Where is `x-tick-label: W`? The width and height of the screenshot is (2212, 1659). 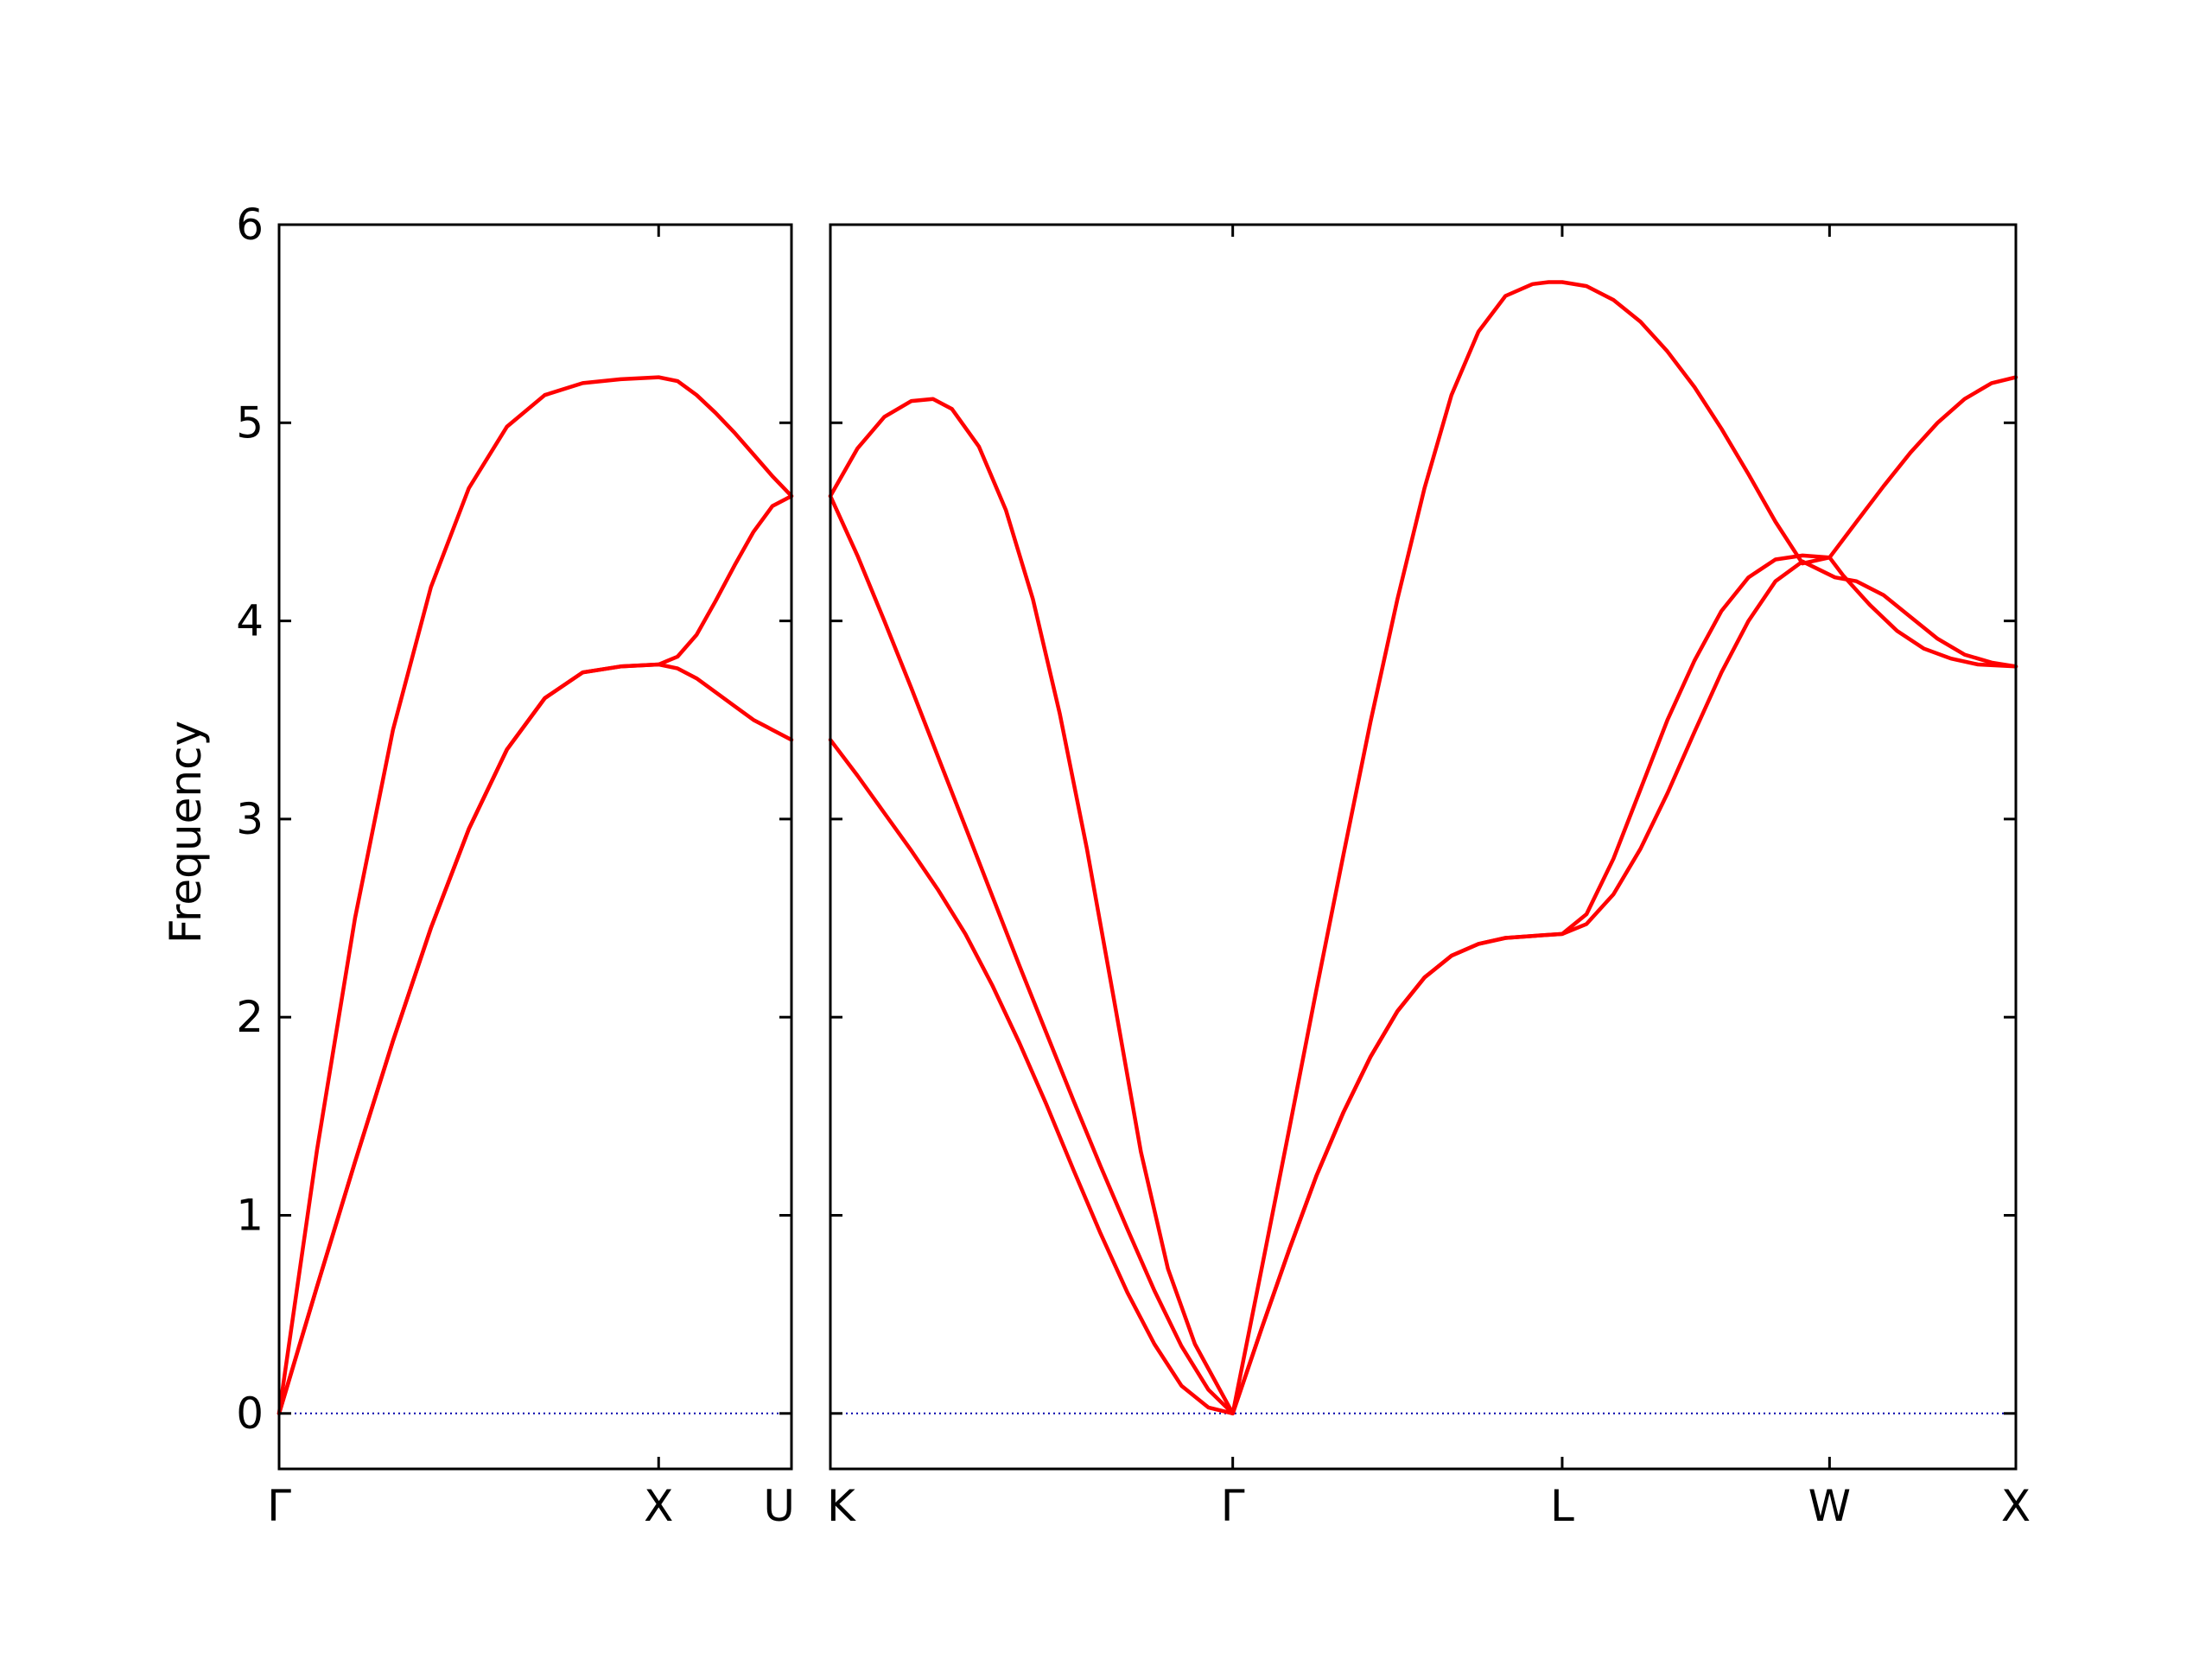
x-tick-label: W is located at coordinates (1829, 1506).